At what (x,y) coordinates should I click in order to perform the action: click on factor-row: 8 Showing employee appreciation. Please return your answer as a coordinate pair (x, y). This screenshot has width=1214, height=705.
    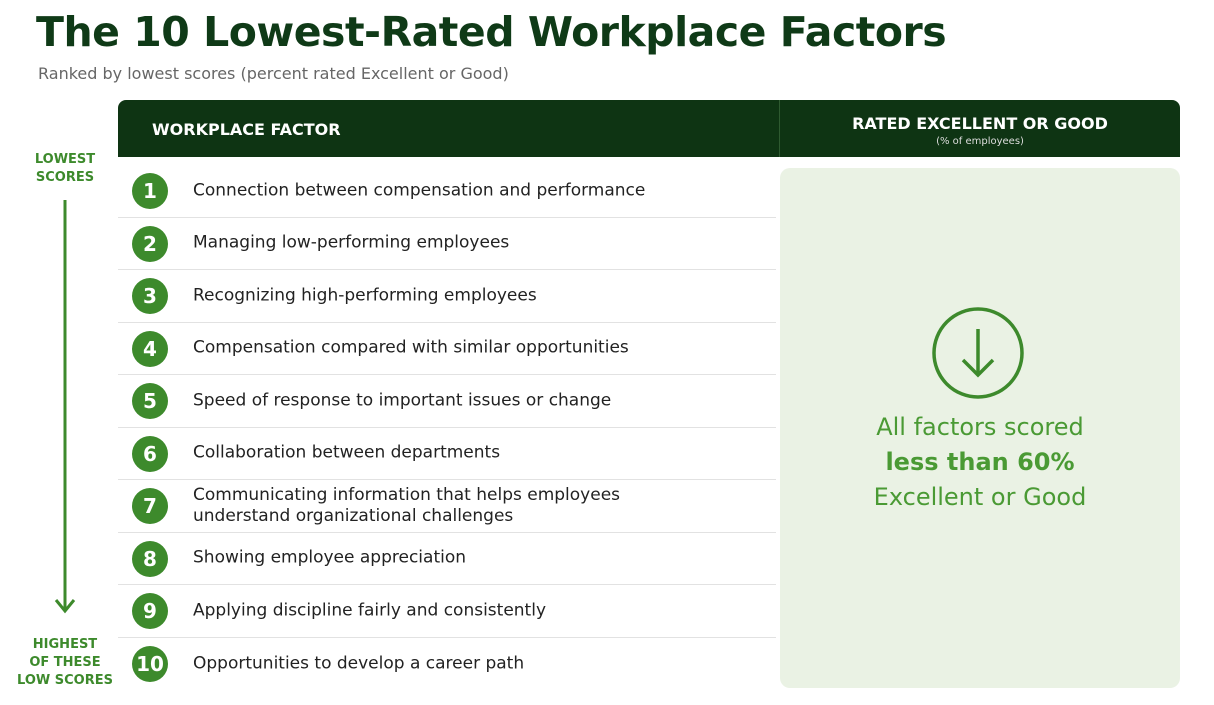
    Looking at the image, I should click on (447, 559).